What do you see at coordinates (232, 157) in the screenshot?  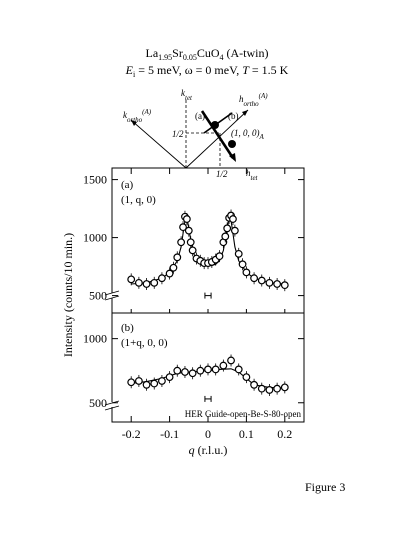 I see `scan-b-arrowhead` at bounding box center [232, 157].